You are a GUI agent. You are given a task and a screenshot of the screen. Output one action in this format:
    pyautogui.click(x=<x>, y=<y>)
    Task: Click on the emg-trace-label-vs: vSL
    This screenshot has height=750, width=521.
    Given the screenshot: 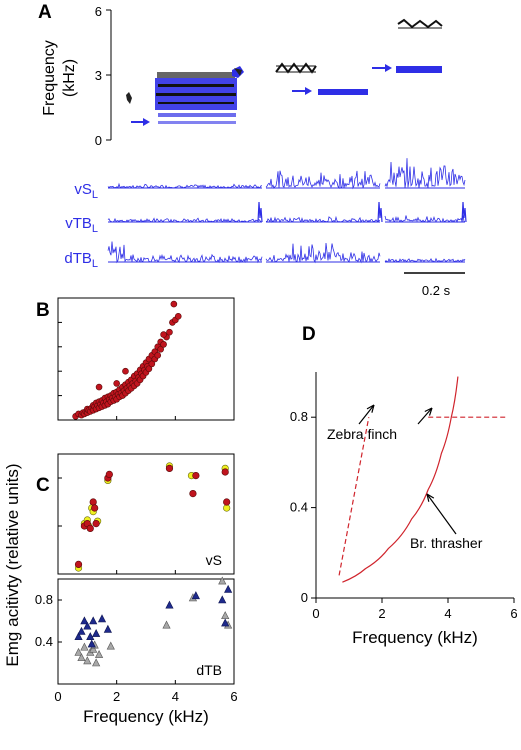 What is the action you would take?
    pyautogui.click(x=86, y=191)
    